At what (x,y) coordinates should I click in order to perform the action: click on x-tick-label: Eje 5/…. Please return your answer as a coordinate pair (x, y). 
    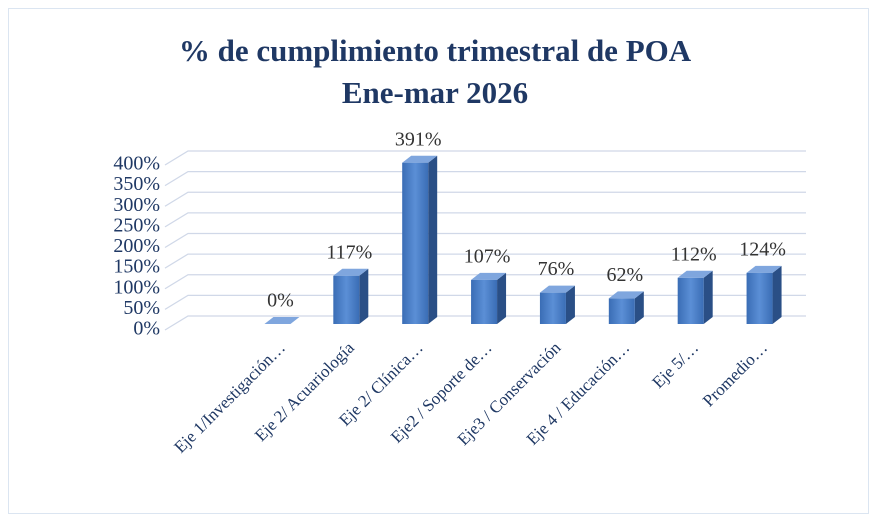
    Looking at the image, I should click on (675, 365).